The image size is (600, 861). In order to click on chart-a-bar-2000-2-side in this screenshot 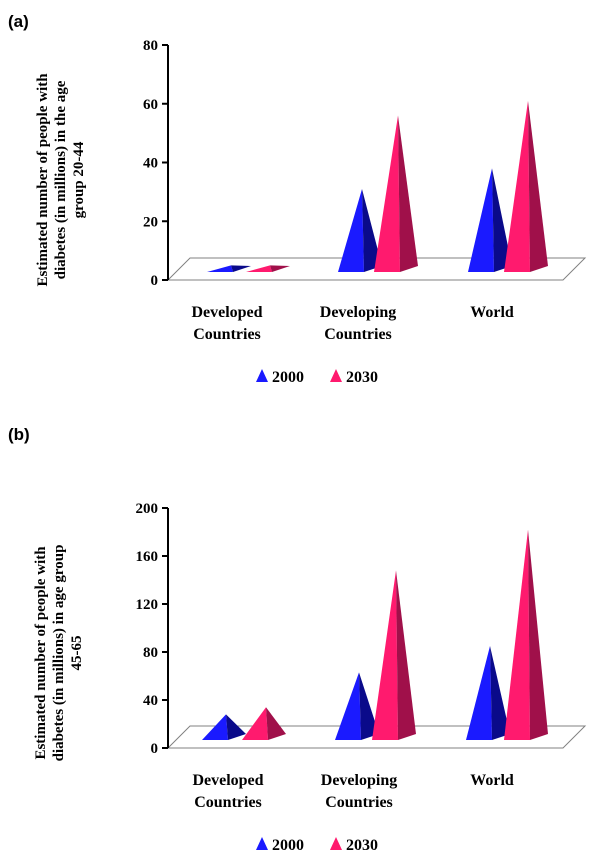, I will do `click(502, 220)`.